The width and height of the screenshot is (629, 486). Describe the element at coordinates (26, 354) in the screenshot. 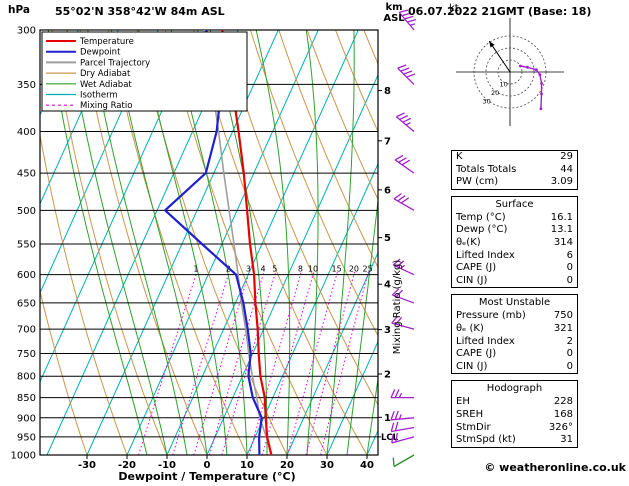

I see `svg-text: 750` at that location.